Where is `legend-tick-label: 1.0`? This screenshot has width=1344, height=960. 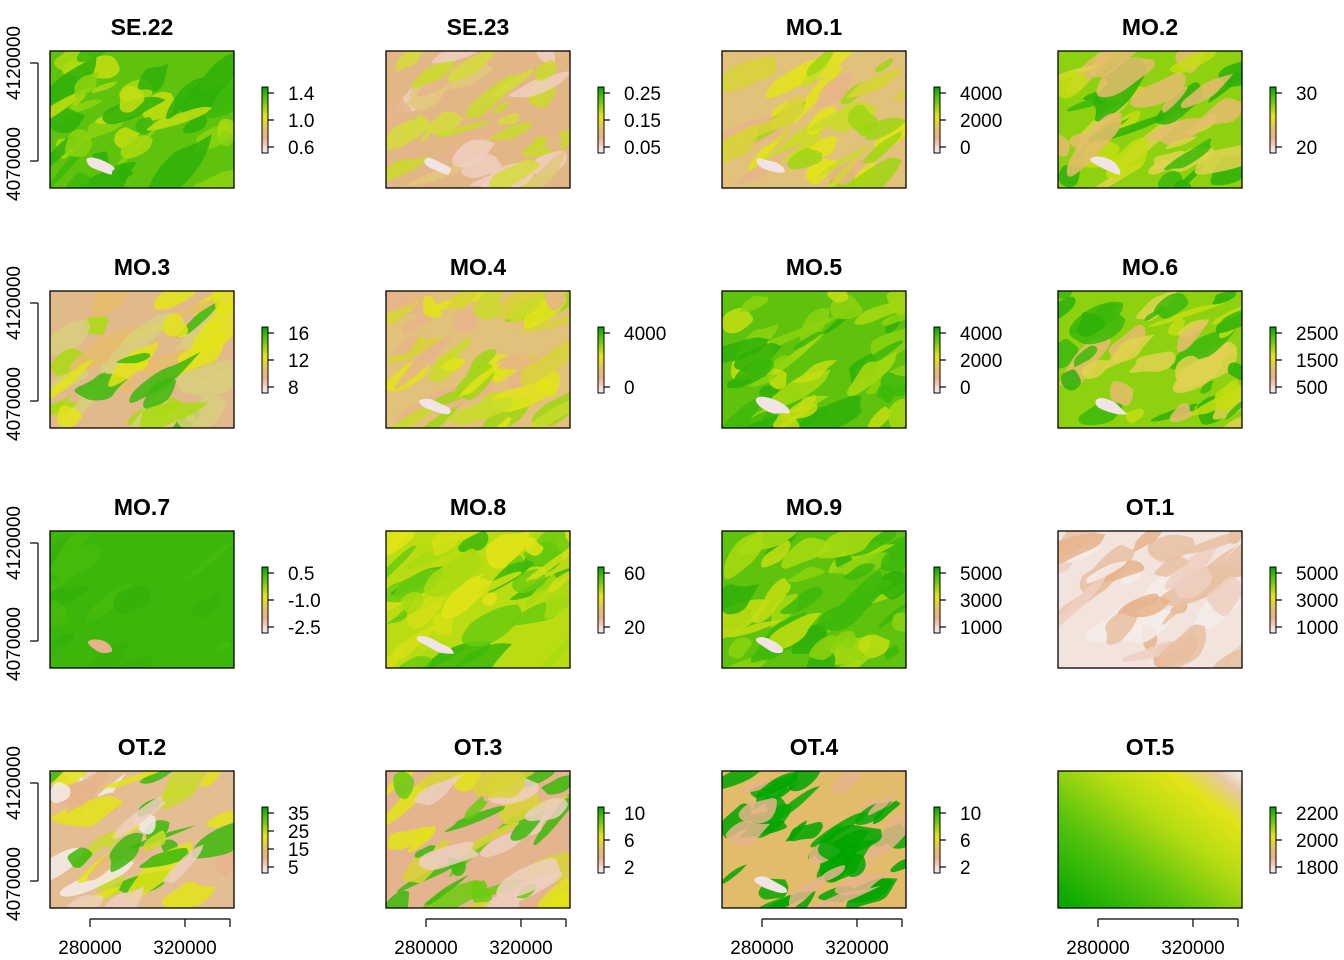 legend-tick-label: 1.0 is located at coordinates (301, 121).